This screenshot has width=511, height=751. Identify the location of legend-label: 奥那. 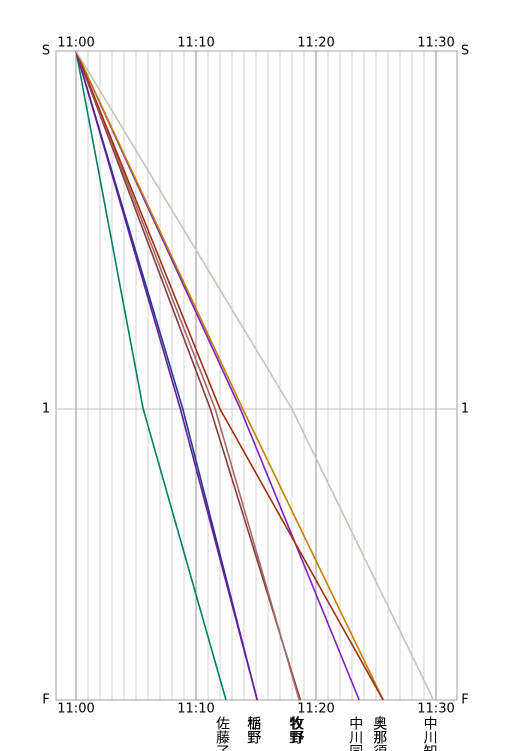
(379, 730).